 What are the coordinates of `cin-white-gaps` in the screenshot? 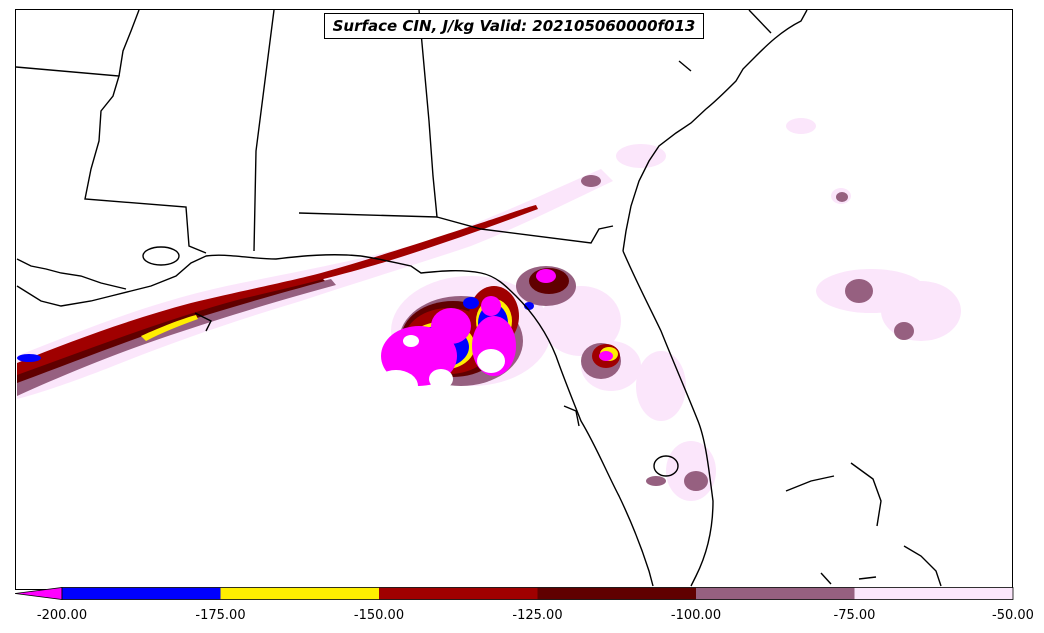 It's located at (439, 368).